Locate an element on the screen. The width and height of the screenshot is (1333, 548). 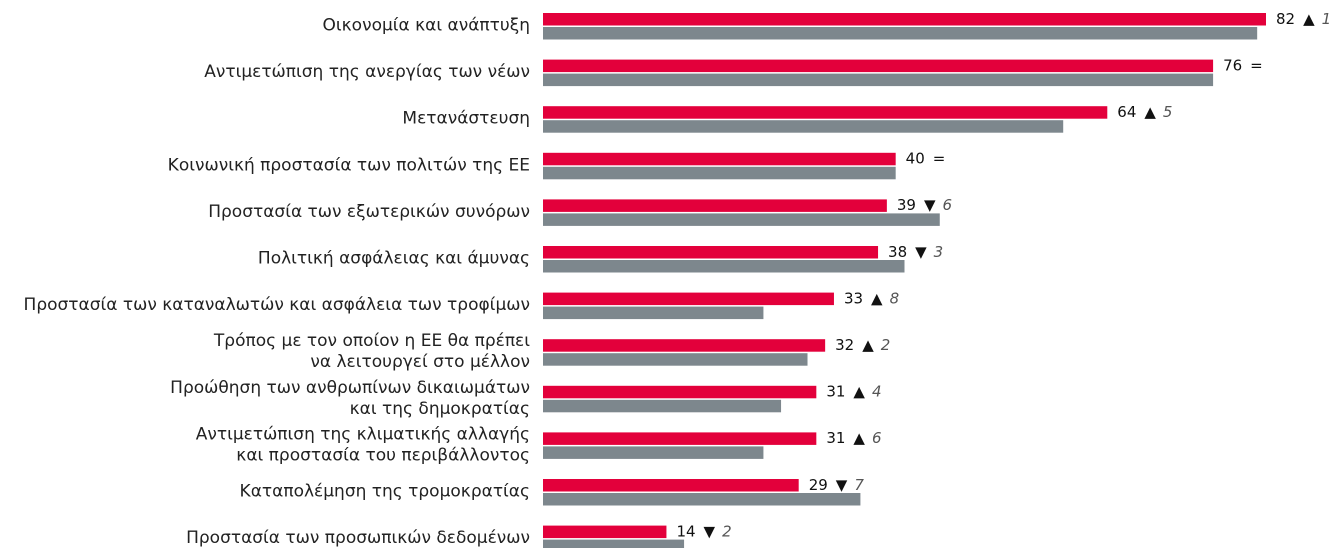
value-label: 76 is located at coordinates (1232, 65).